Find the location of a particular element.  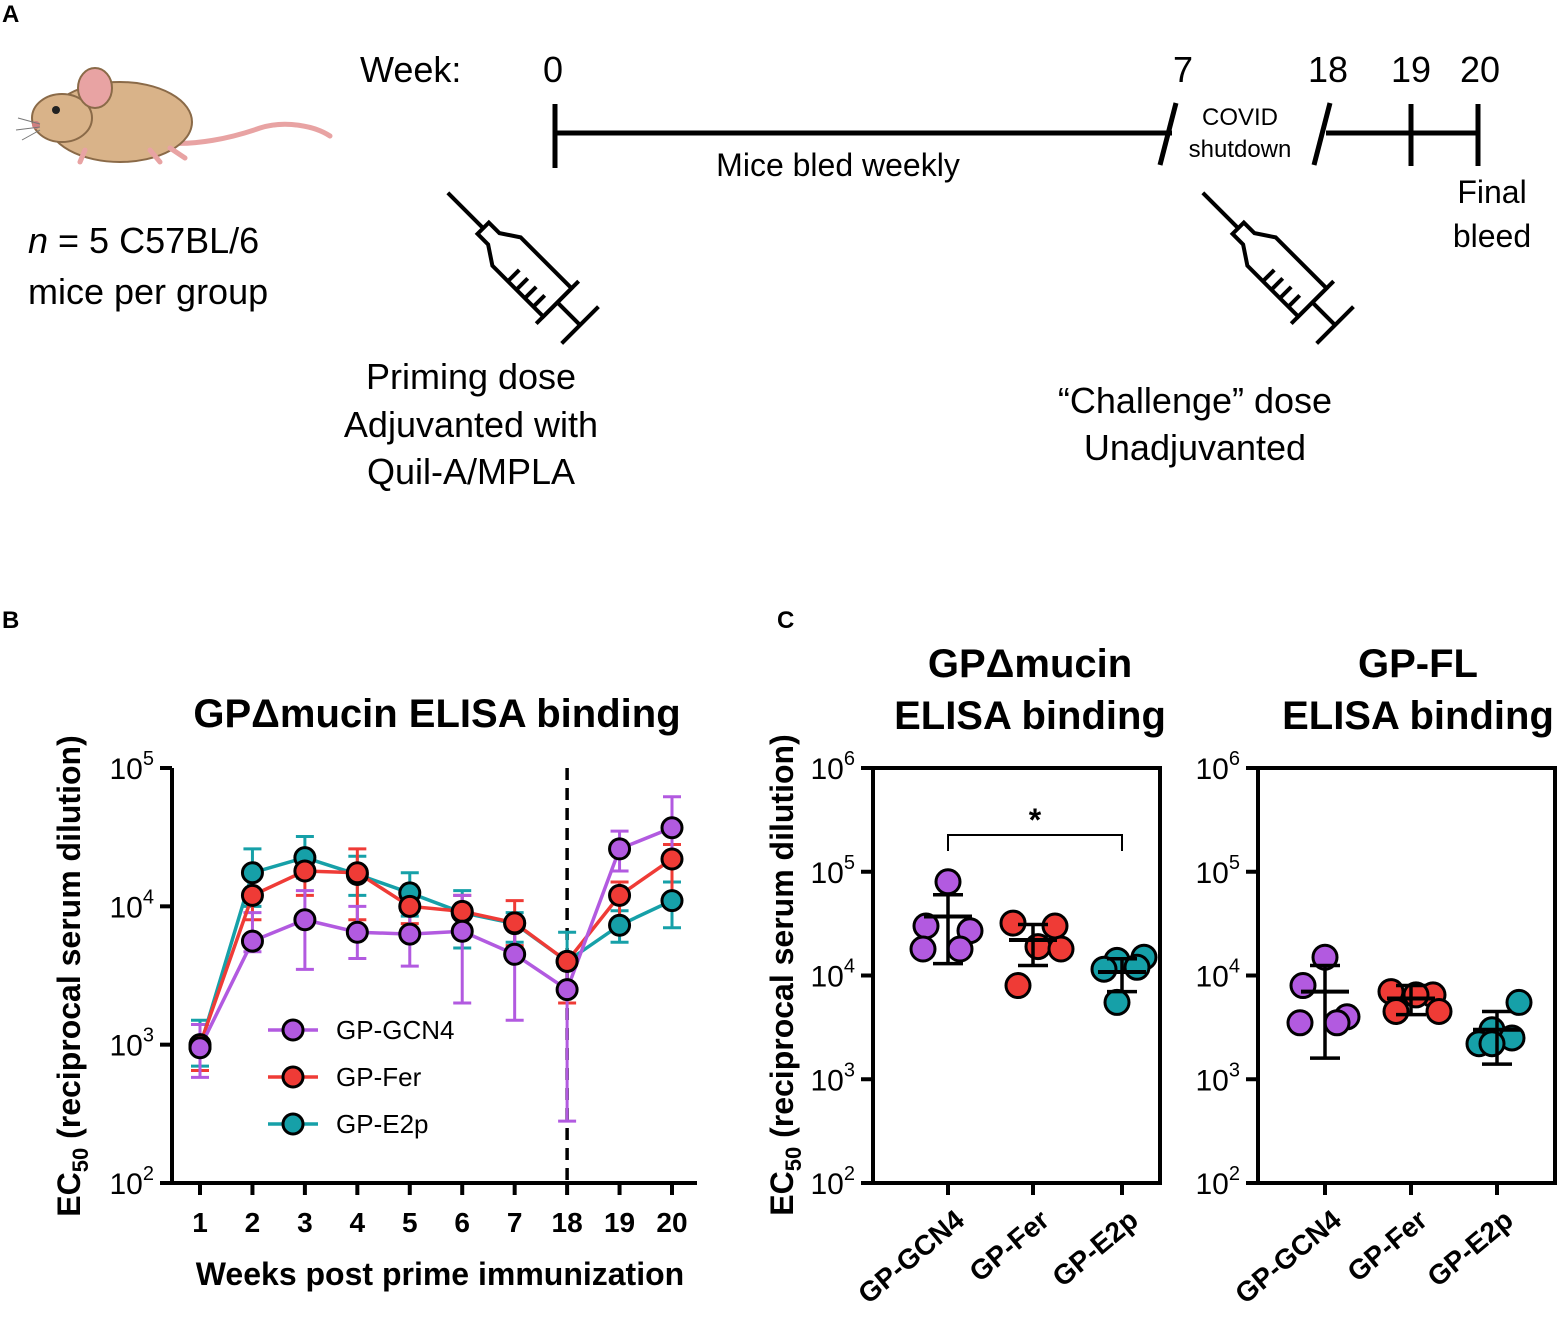

week-tick-18: 18 is located at coordinates (1328, 69).